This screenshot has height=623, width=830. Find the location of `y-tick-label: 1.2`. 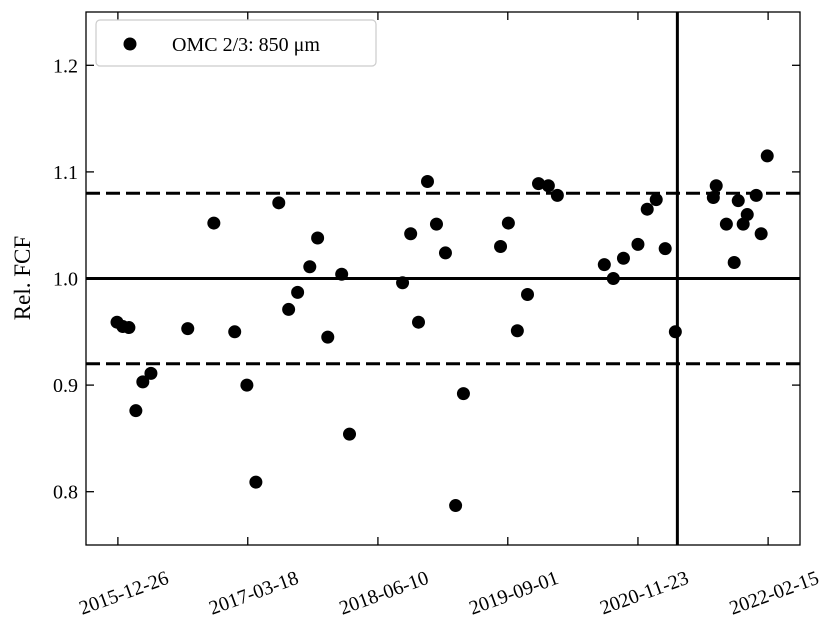

y-tick-label: 1.2 is located at coordinates (65, 66).